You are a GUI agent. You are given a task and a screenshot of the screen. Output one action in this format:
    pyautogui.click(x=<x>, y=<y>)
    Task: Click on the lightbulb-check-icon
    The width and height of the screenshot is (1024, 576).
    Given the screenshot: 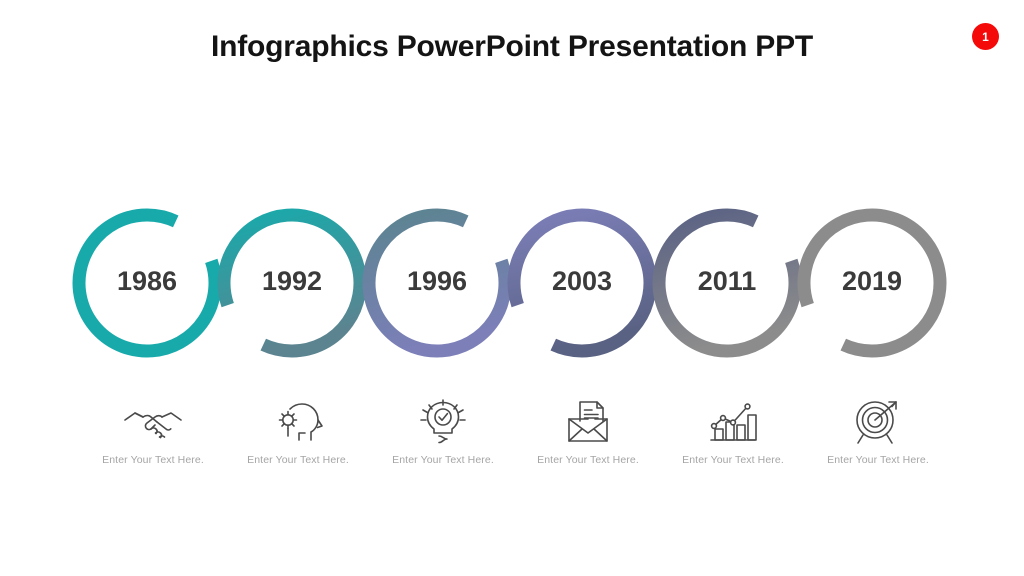 What is the action you would take?
    pyautogui.click(x=443, y=422)
    